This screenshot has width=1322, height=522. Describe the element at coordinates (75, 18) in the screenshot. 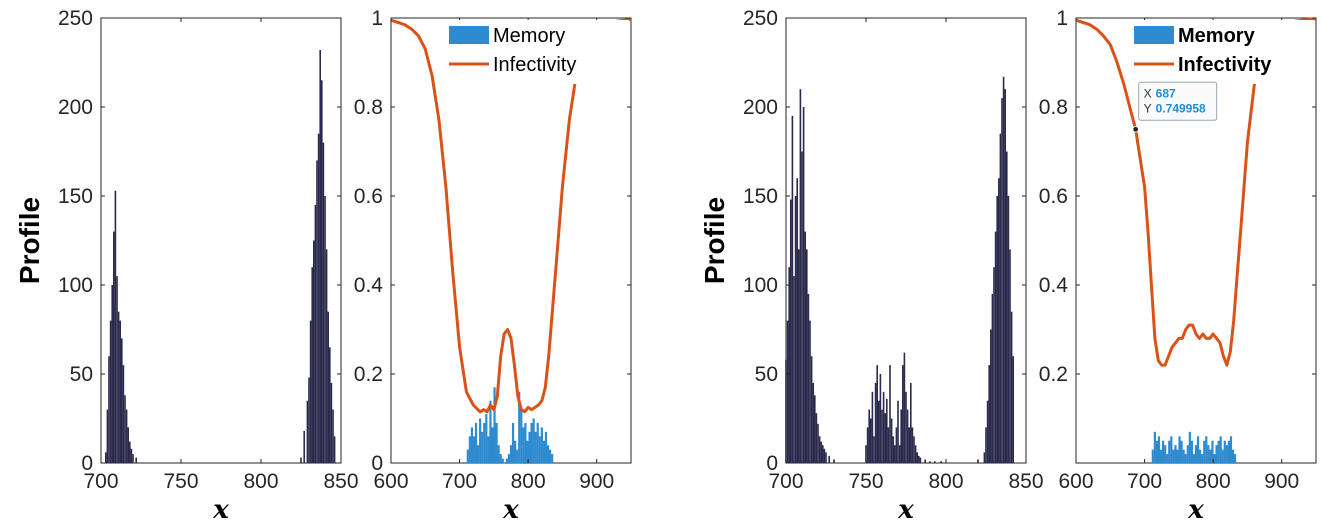

I see `y-tick-label: 250` at that location.